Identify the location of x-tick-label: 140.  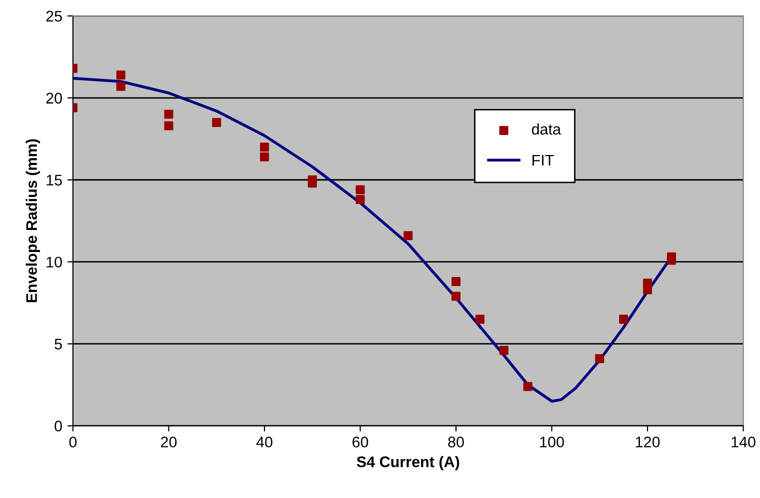
(744, 442).